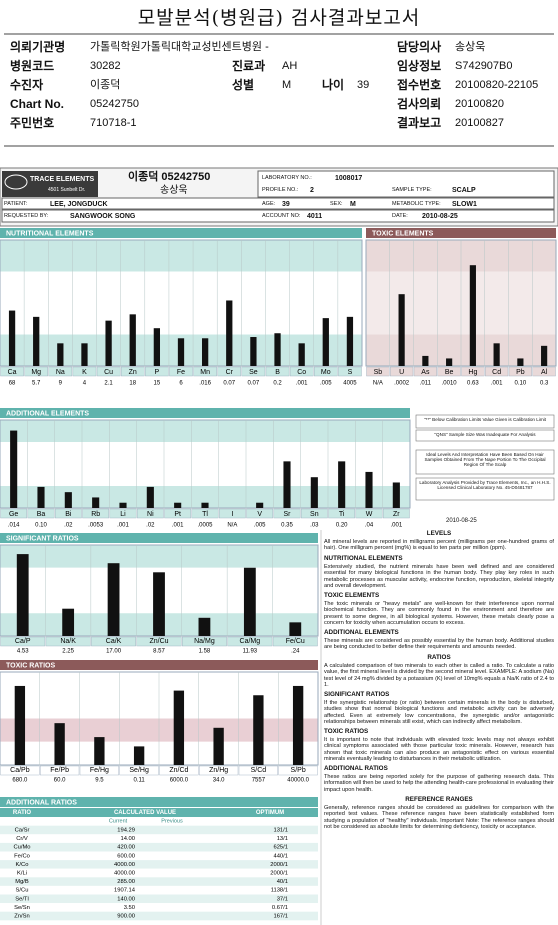 This screenshot has height=925, width=558. I want to click on category-label: Sb, so click(378, 372).